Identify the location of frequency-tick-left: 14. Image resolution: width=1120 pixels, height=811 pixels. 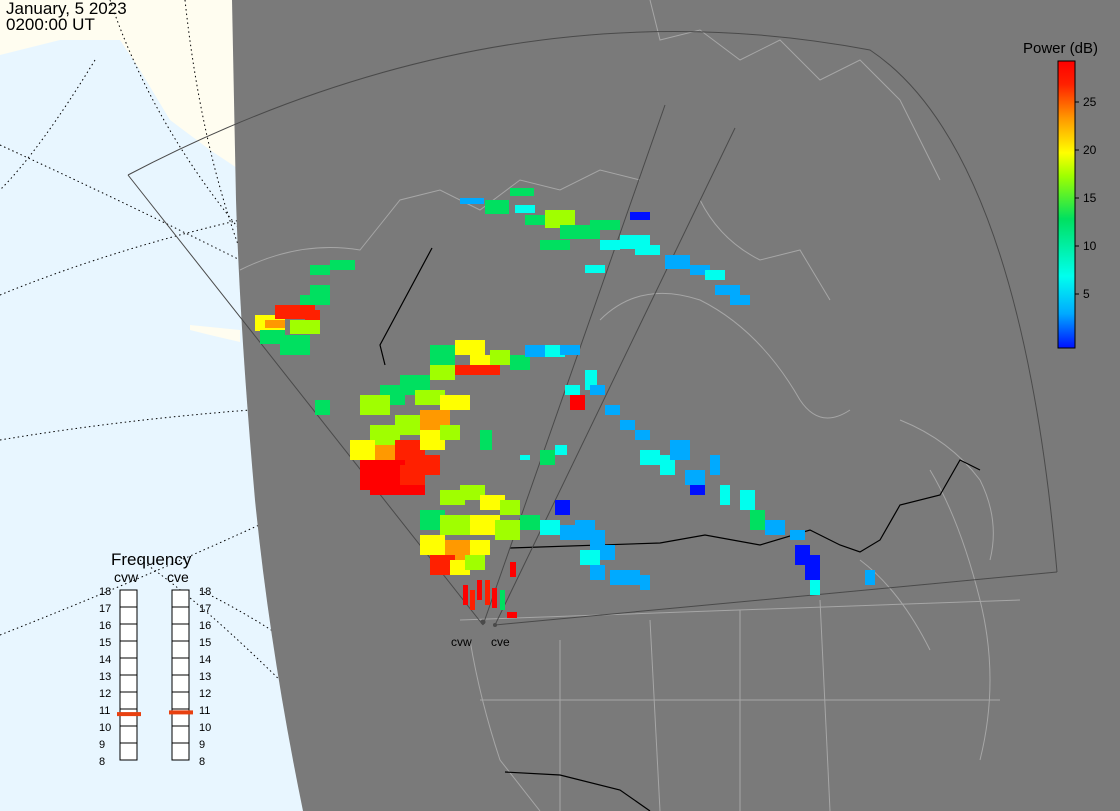
(105, 660).